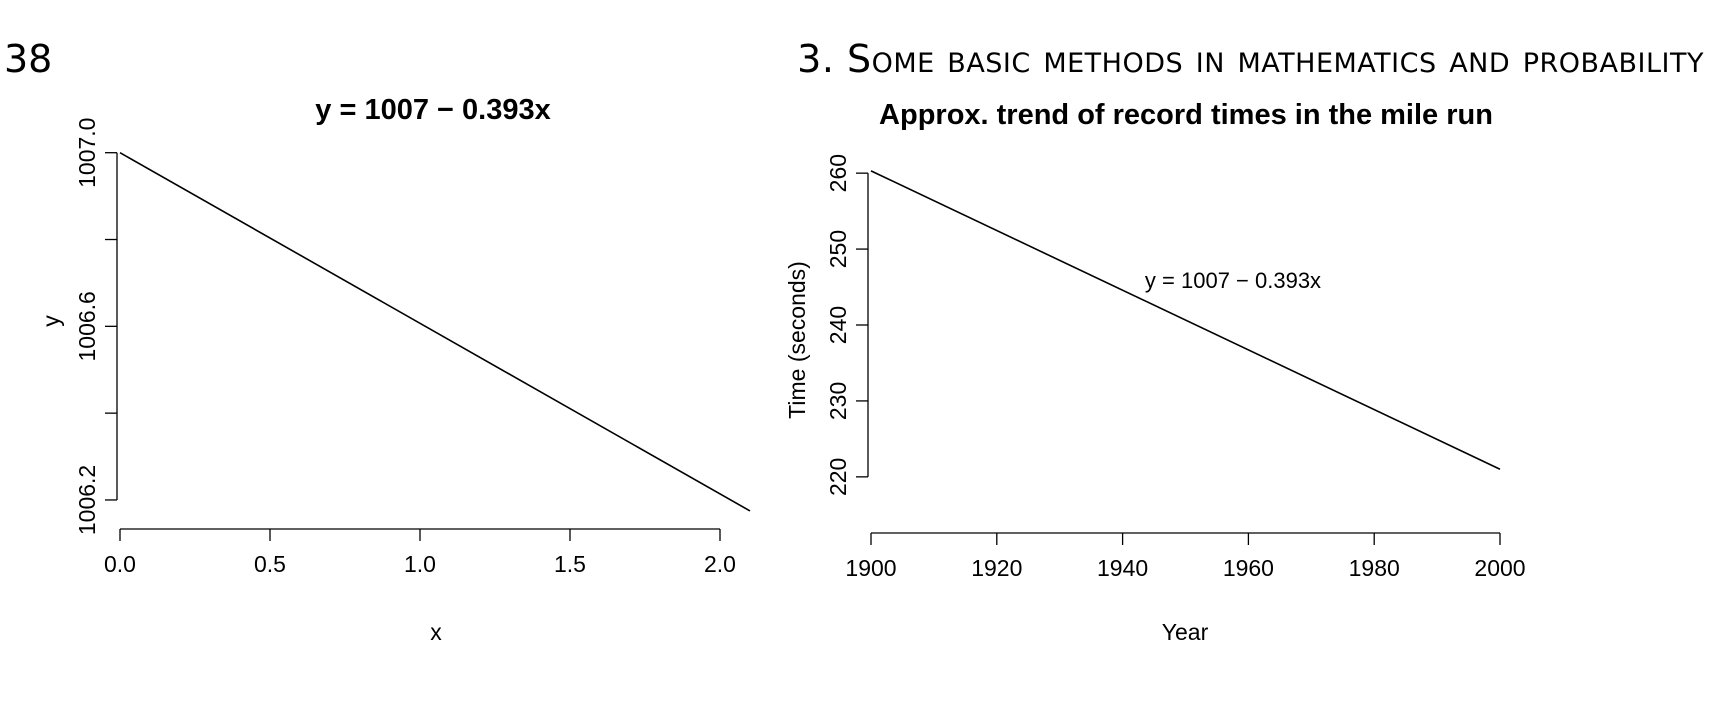 The height and width of the screenshot is (702, 1720). I want to click on x-tick-label: 1900, so click(870, 568).